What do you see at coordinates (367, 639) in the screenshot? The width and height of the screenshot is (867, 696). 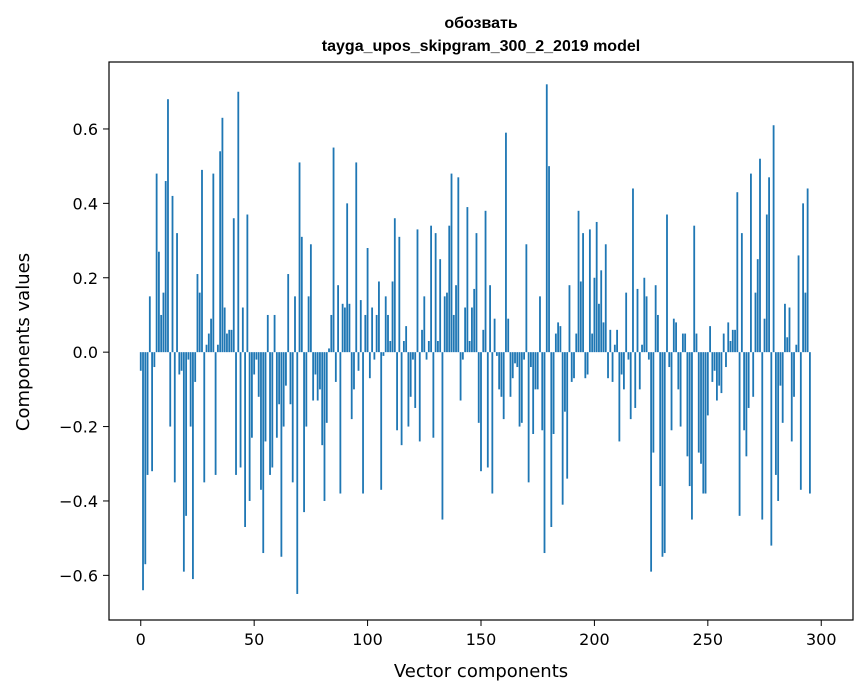 I see `x-tick-label: 100` at bounding box center [367, 639].